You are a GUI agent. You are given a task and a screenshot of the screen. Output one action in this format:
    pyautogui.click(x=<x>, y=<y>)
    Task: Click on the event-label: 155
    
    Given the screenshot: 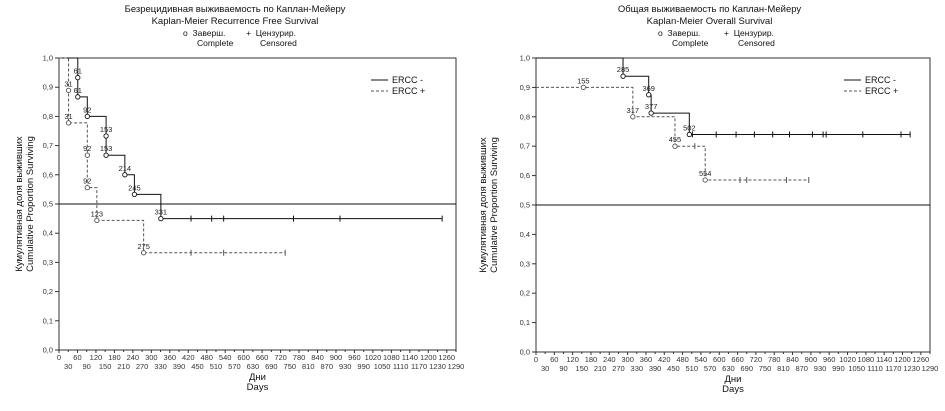 What is the action you would take?
    pyautogui.click(x=583, y=80)
    